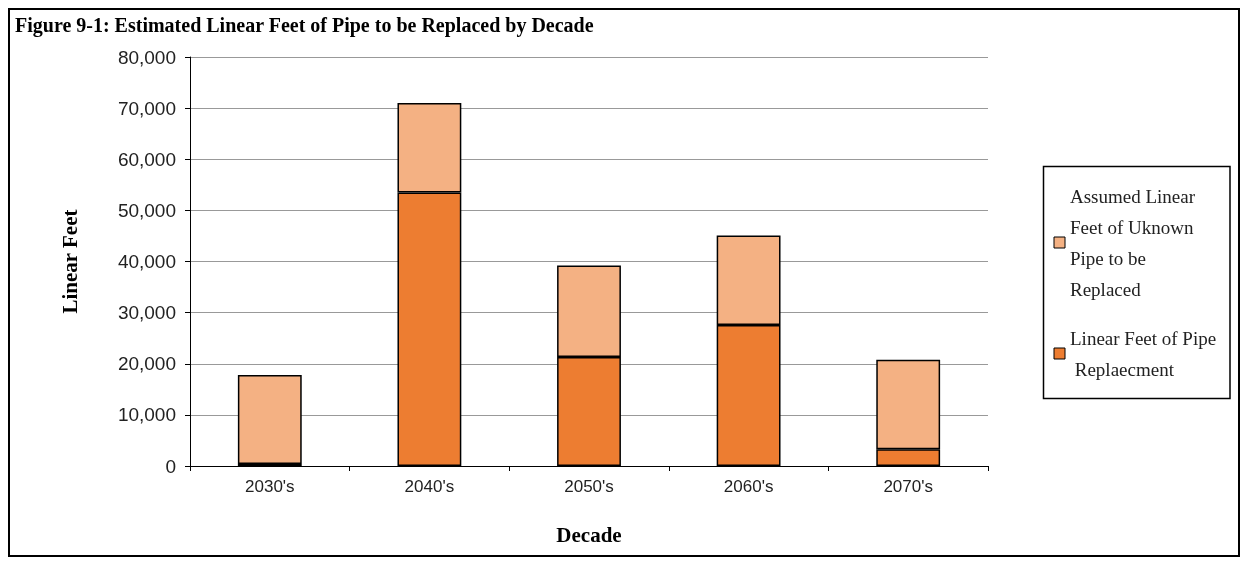  I want to click on y-tick-label: 40,000, so click(146, 261).